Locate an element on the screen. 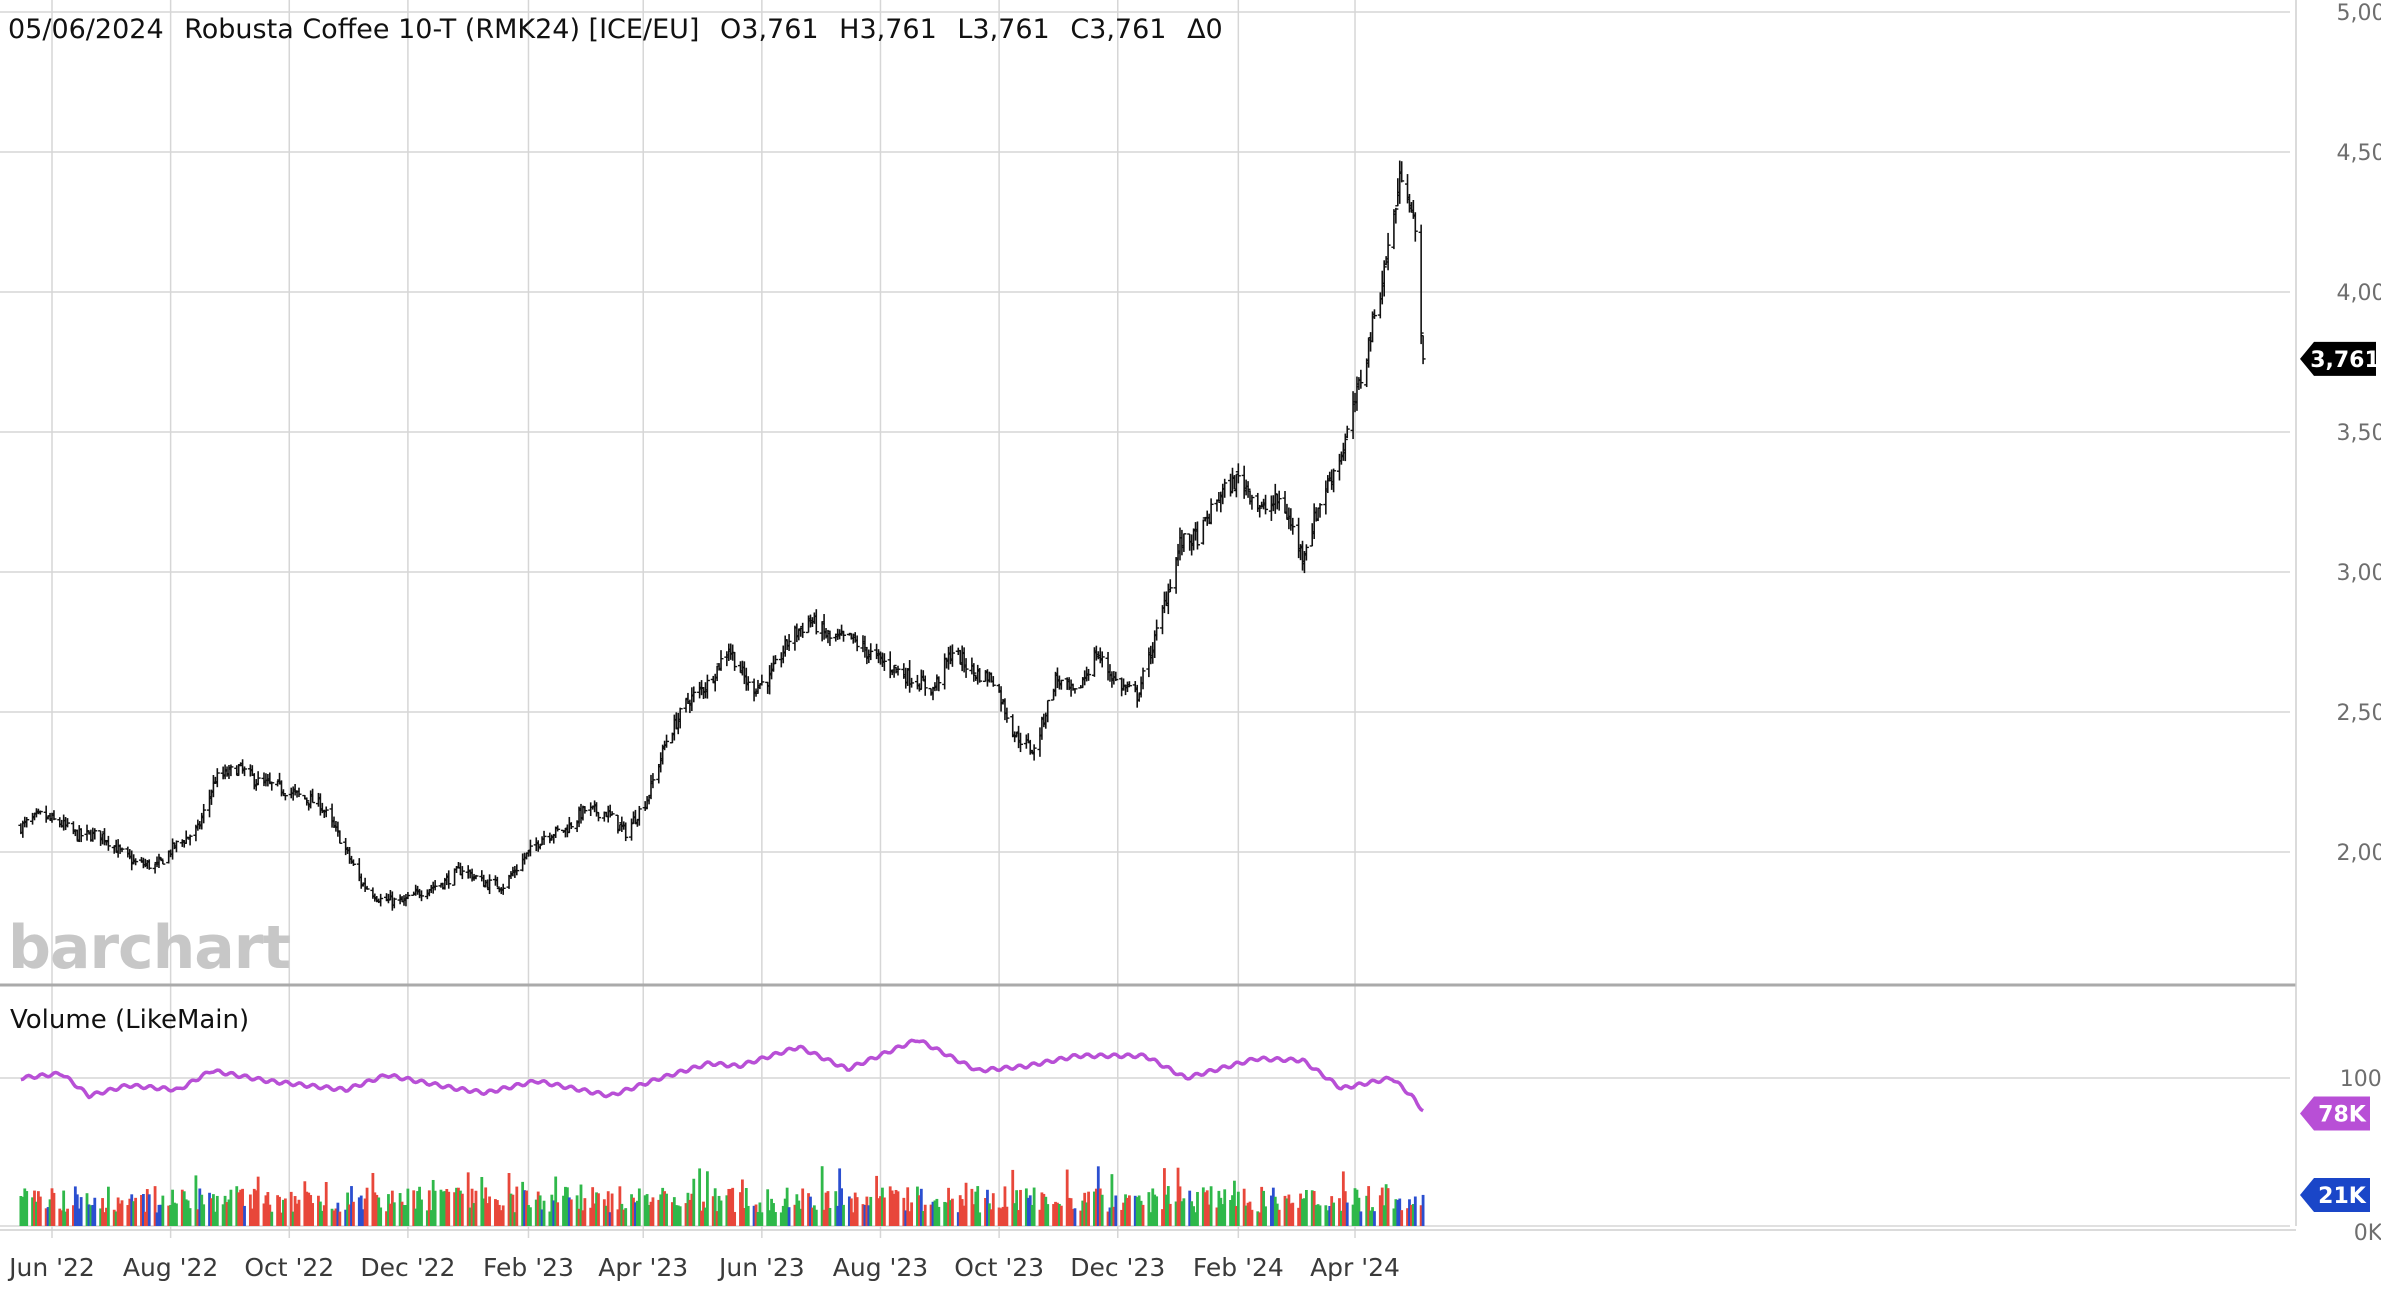  price-tick-label: 4,500 is located at coordinates (2359, 153).